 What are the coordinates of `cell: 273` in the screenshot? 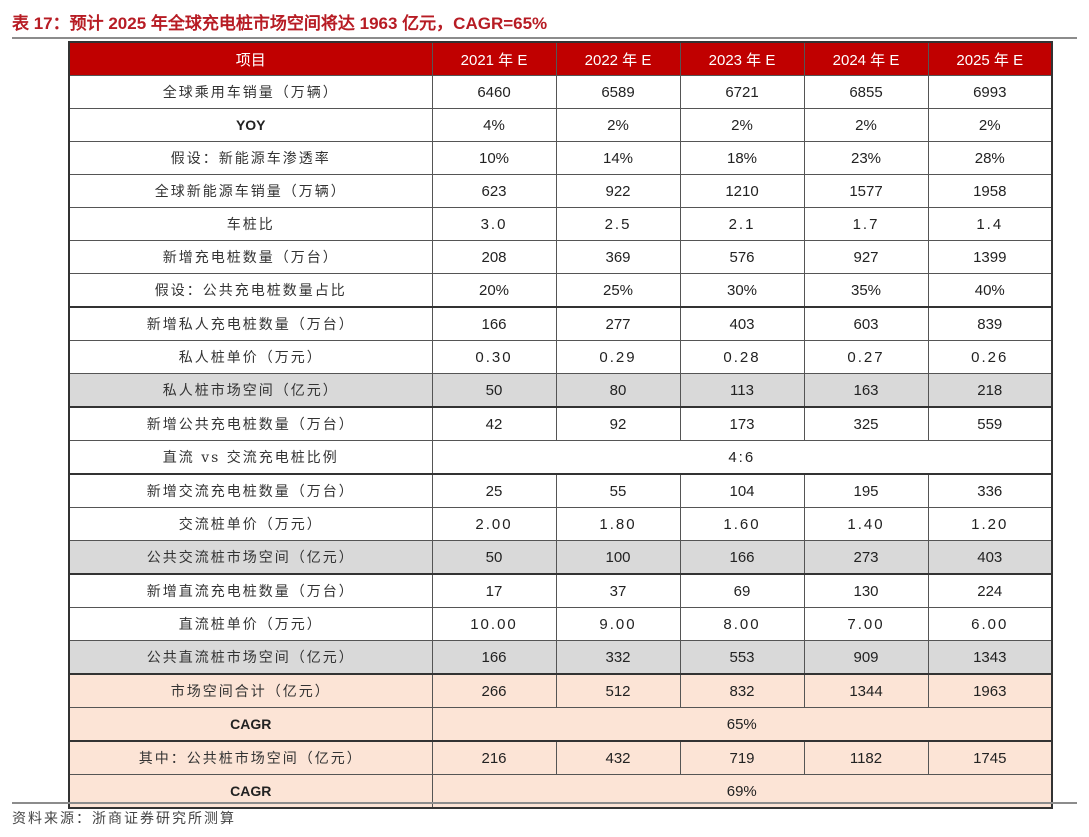 It's located at (866, 557).